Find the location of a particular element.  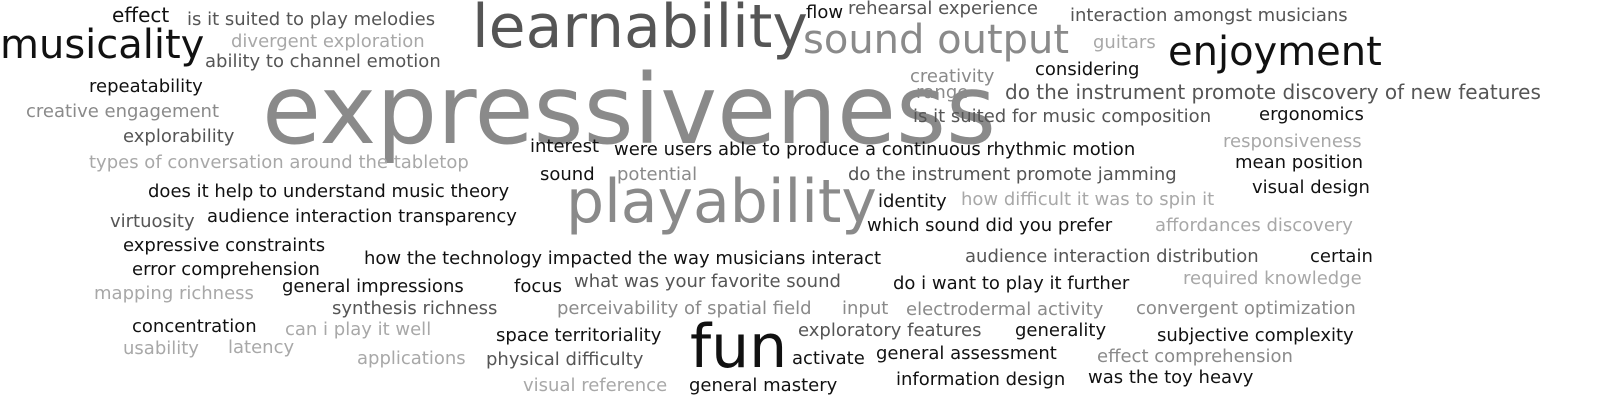

word-effect: effect is located at coordinates (141, 15).